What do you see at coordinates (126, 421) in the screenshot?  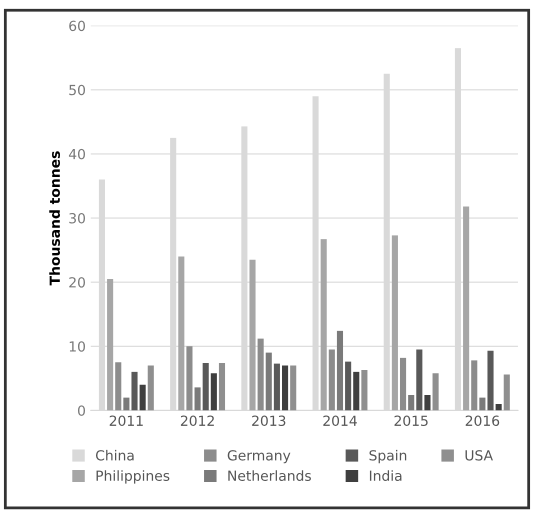 I see `x-tick-label: 2011` at bounding box center [126, 421].